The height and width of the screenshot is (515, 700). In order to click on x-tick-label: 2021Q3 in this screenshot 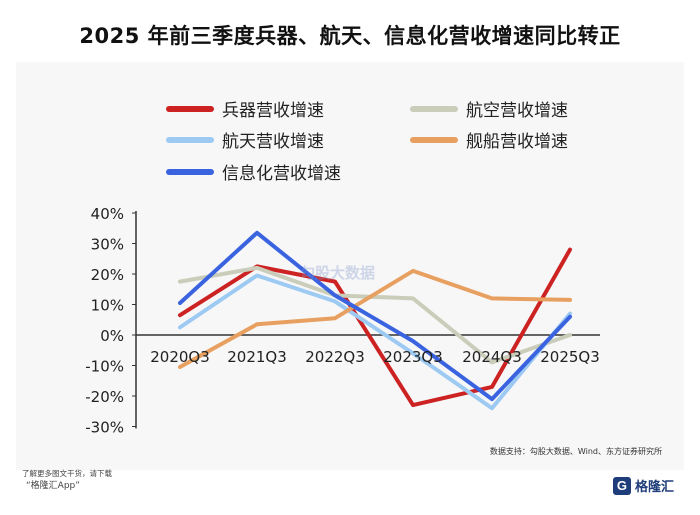, I will do `click(257, 357)`.